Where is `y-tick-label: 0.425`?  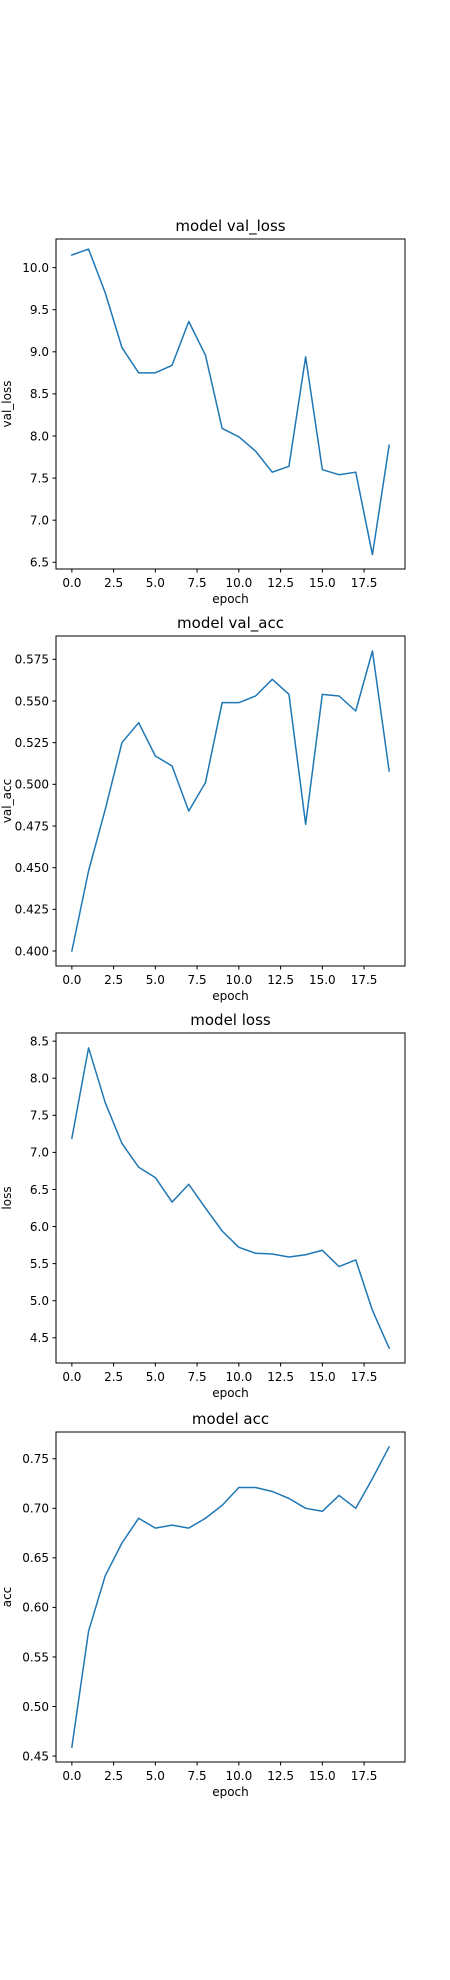
y-tick-label: 0.425 is located at coordinates (32, 910).